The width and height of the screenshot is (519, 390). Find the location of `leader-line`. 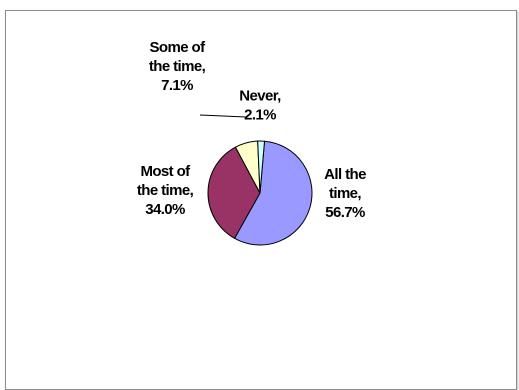

leader-line is located at coordinates (223, 116).